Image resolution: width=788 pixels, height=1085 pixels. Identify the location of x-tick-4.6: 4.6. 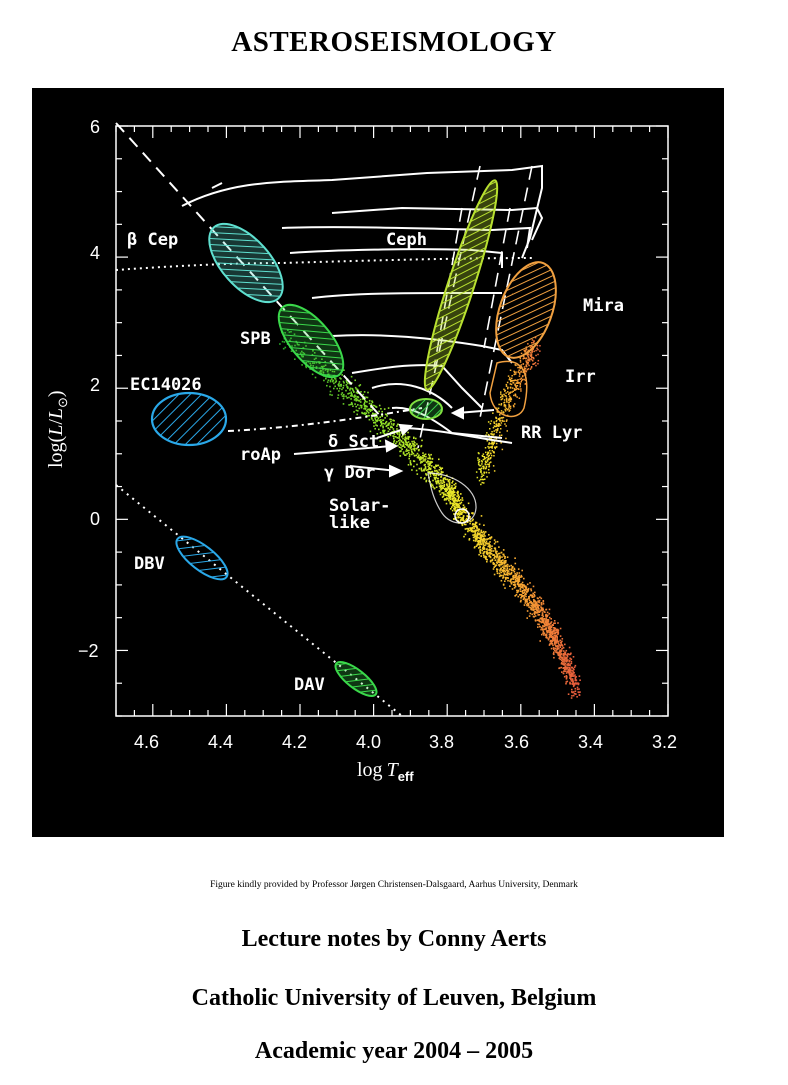
(146, 742).